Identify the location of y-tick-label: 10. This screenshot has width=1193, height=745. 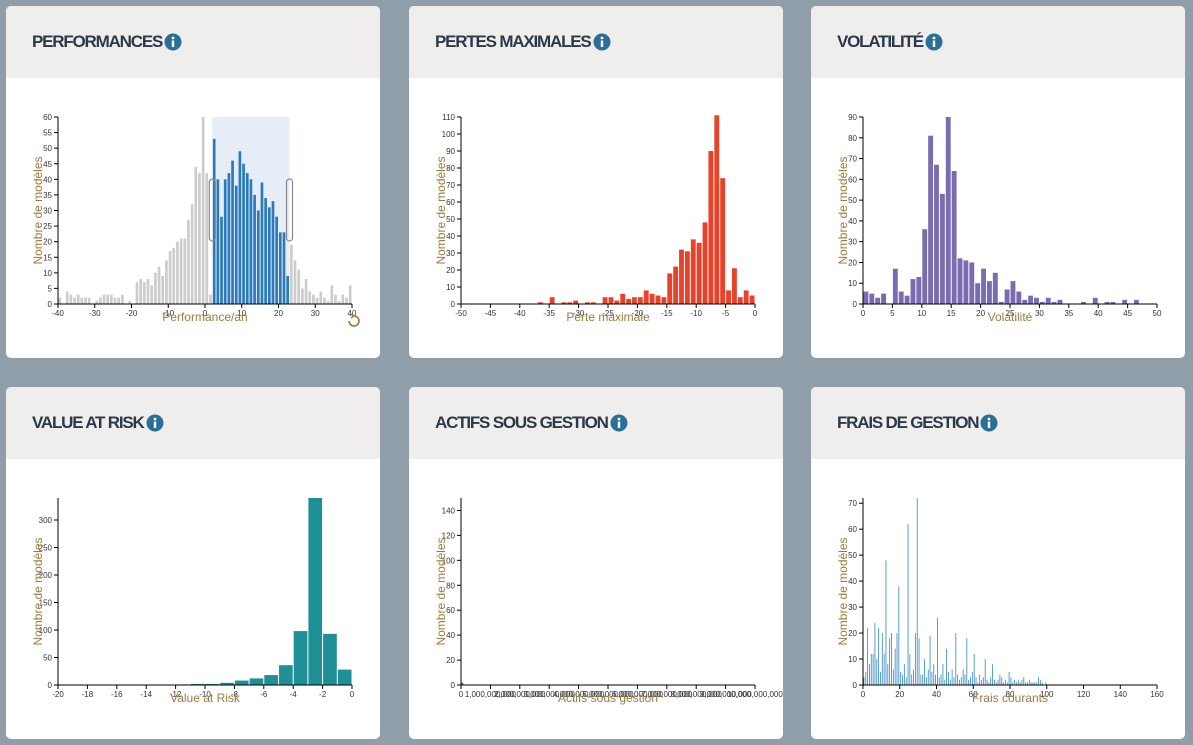
(852, 283).